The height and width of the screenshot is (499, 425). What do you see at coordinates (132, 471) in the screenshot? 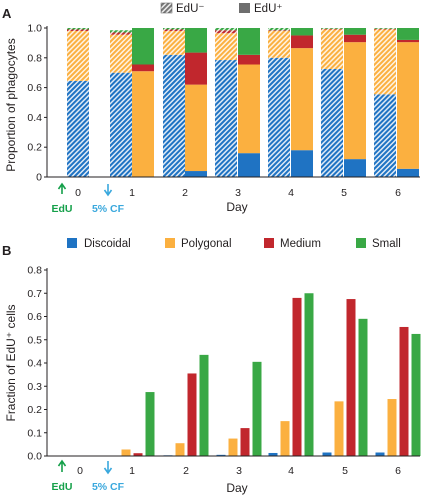
I see `panel-b-x-tick-label: 1` at bounding box center [132, 471].